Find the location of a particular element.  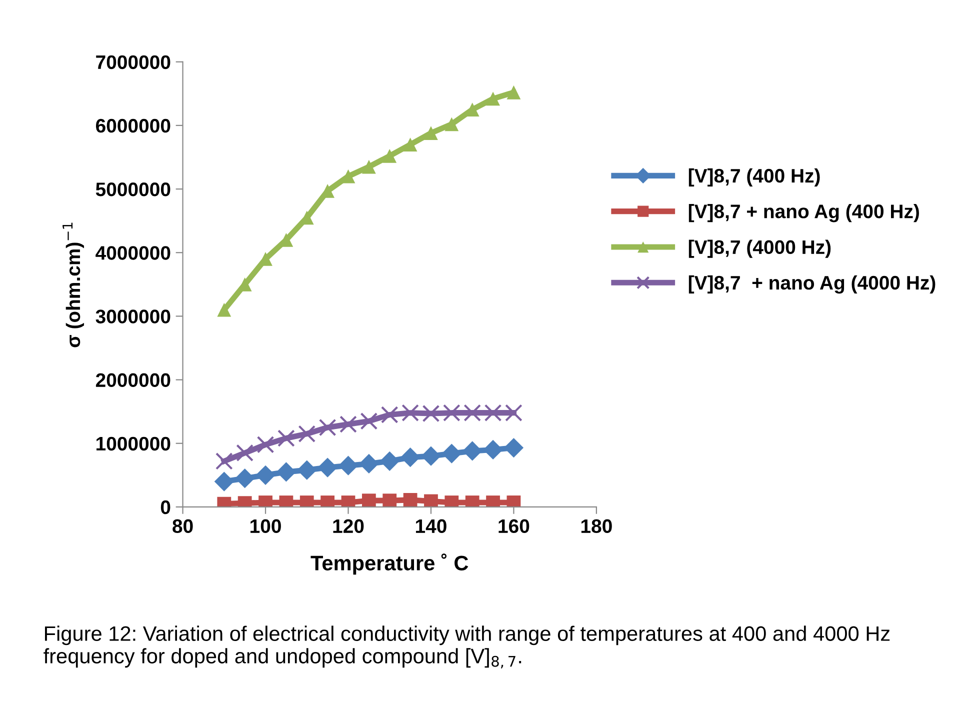

legend-label: [V]8,7 (400 Hz) is located at coordinates (754, 177).